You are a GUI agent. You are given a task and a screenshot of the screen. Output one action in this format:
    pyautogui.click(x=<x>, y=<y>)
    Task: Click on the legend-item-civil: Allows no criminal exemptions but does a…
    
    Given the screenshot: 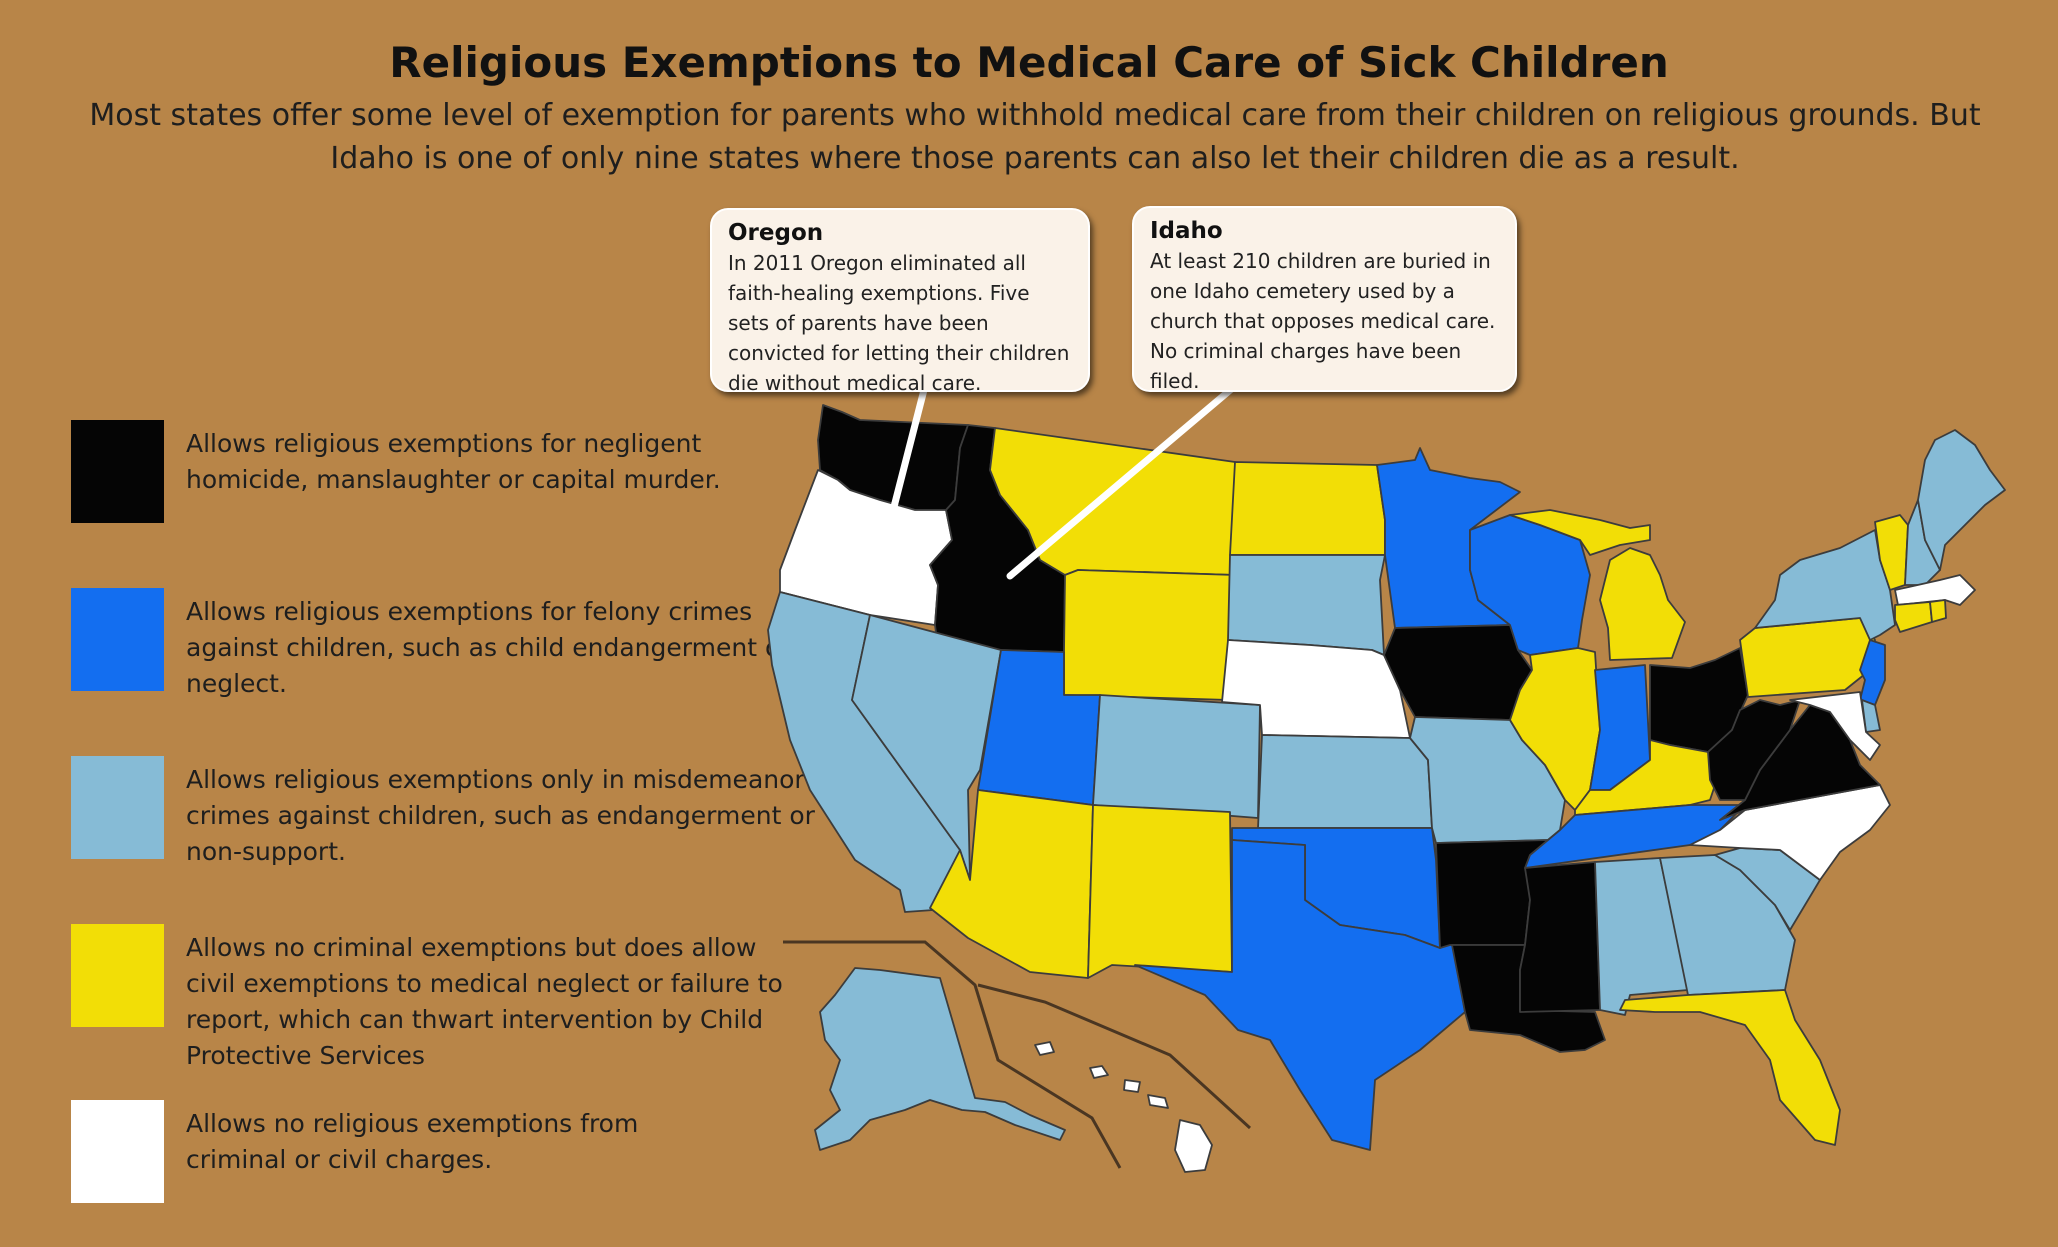 What is the action you would take?
    pyautogui.click(x=427, y=997)
    